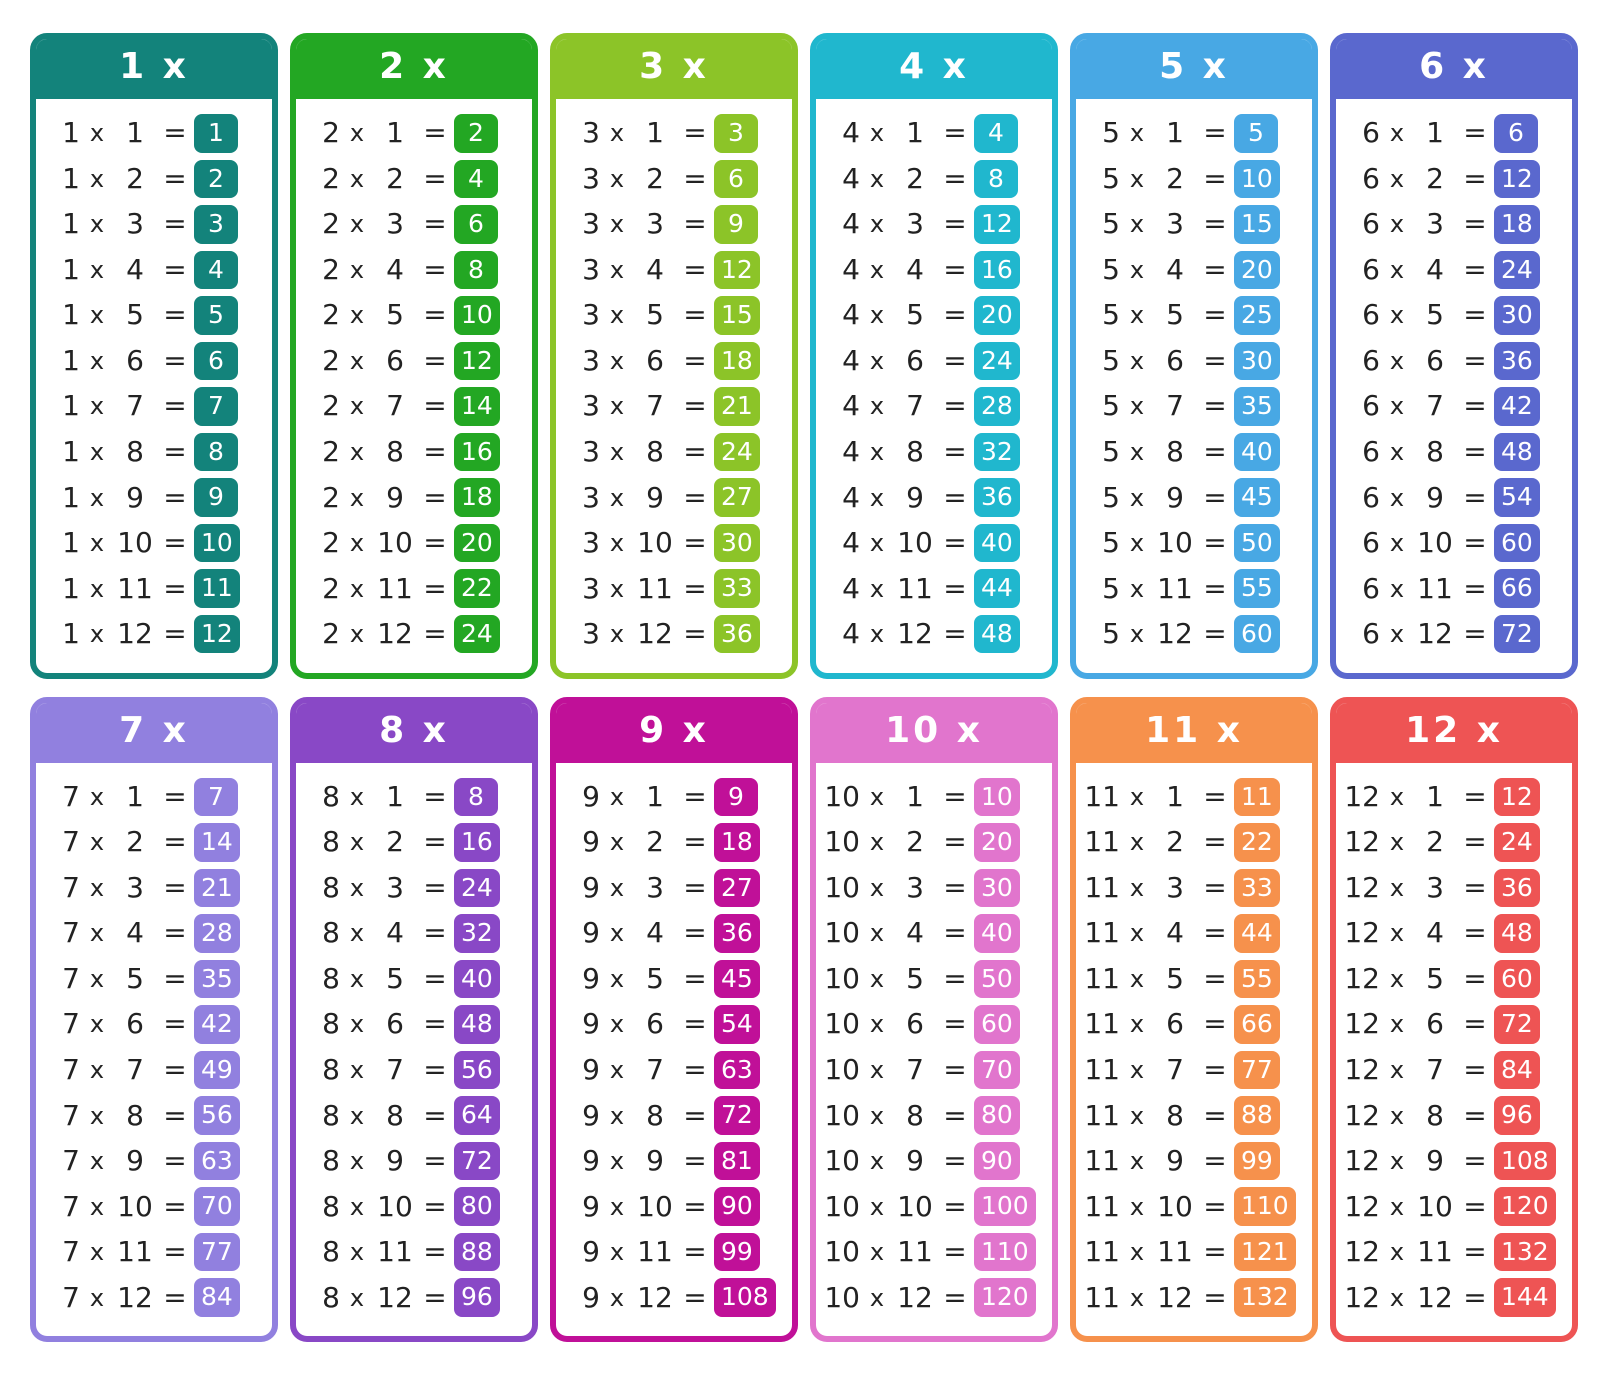  I want to click on card-title: 12 x, so click(1454, 732).